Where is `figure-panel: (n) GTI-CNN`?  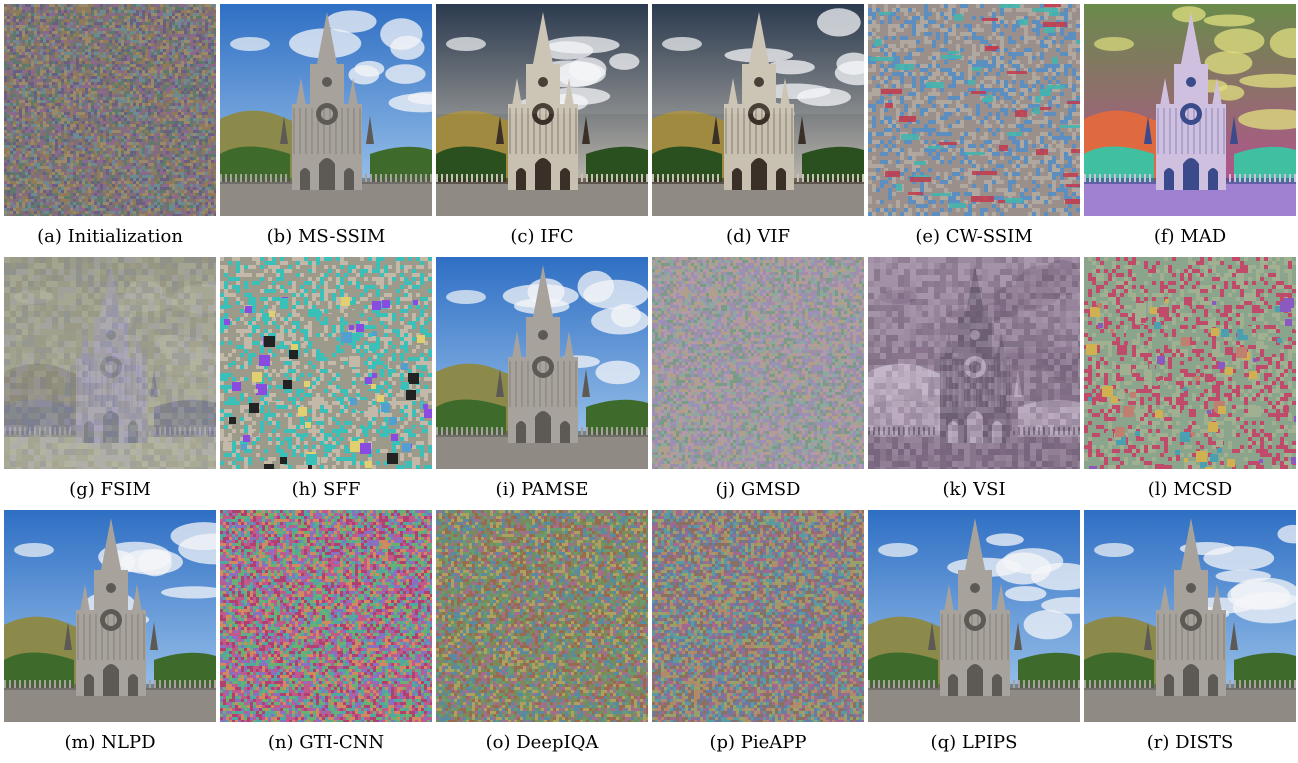
figure-panel: (n) GTI-CNN is located at coordinates (326, 636).